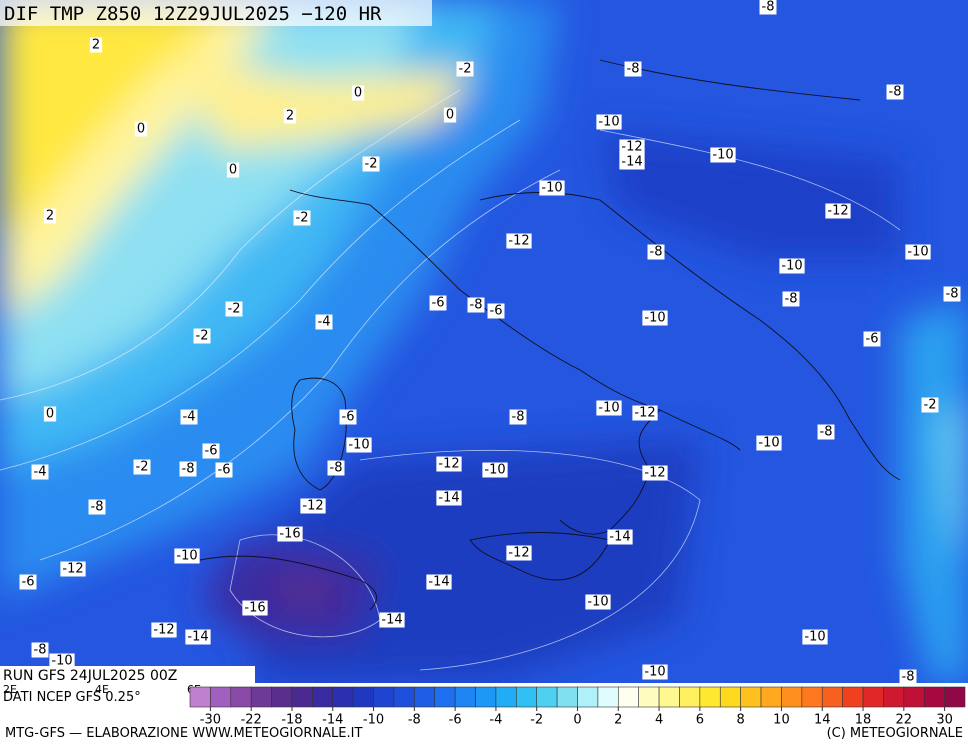 The image size is (968, 745). I want to click on colorbar-tick-label: -18, so click(291, 720).